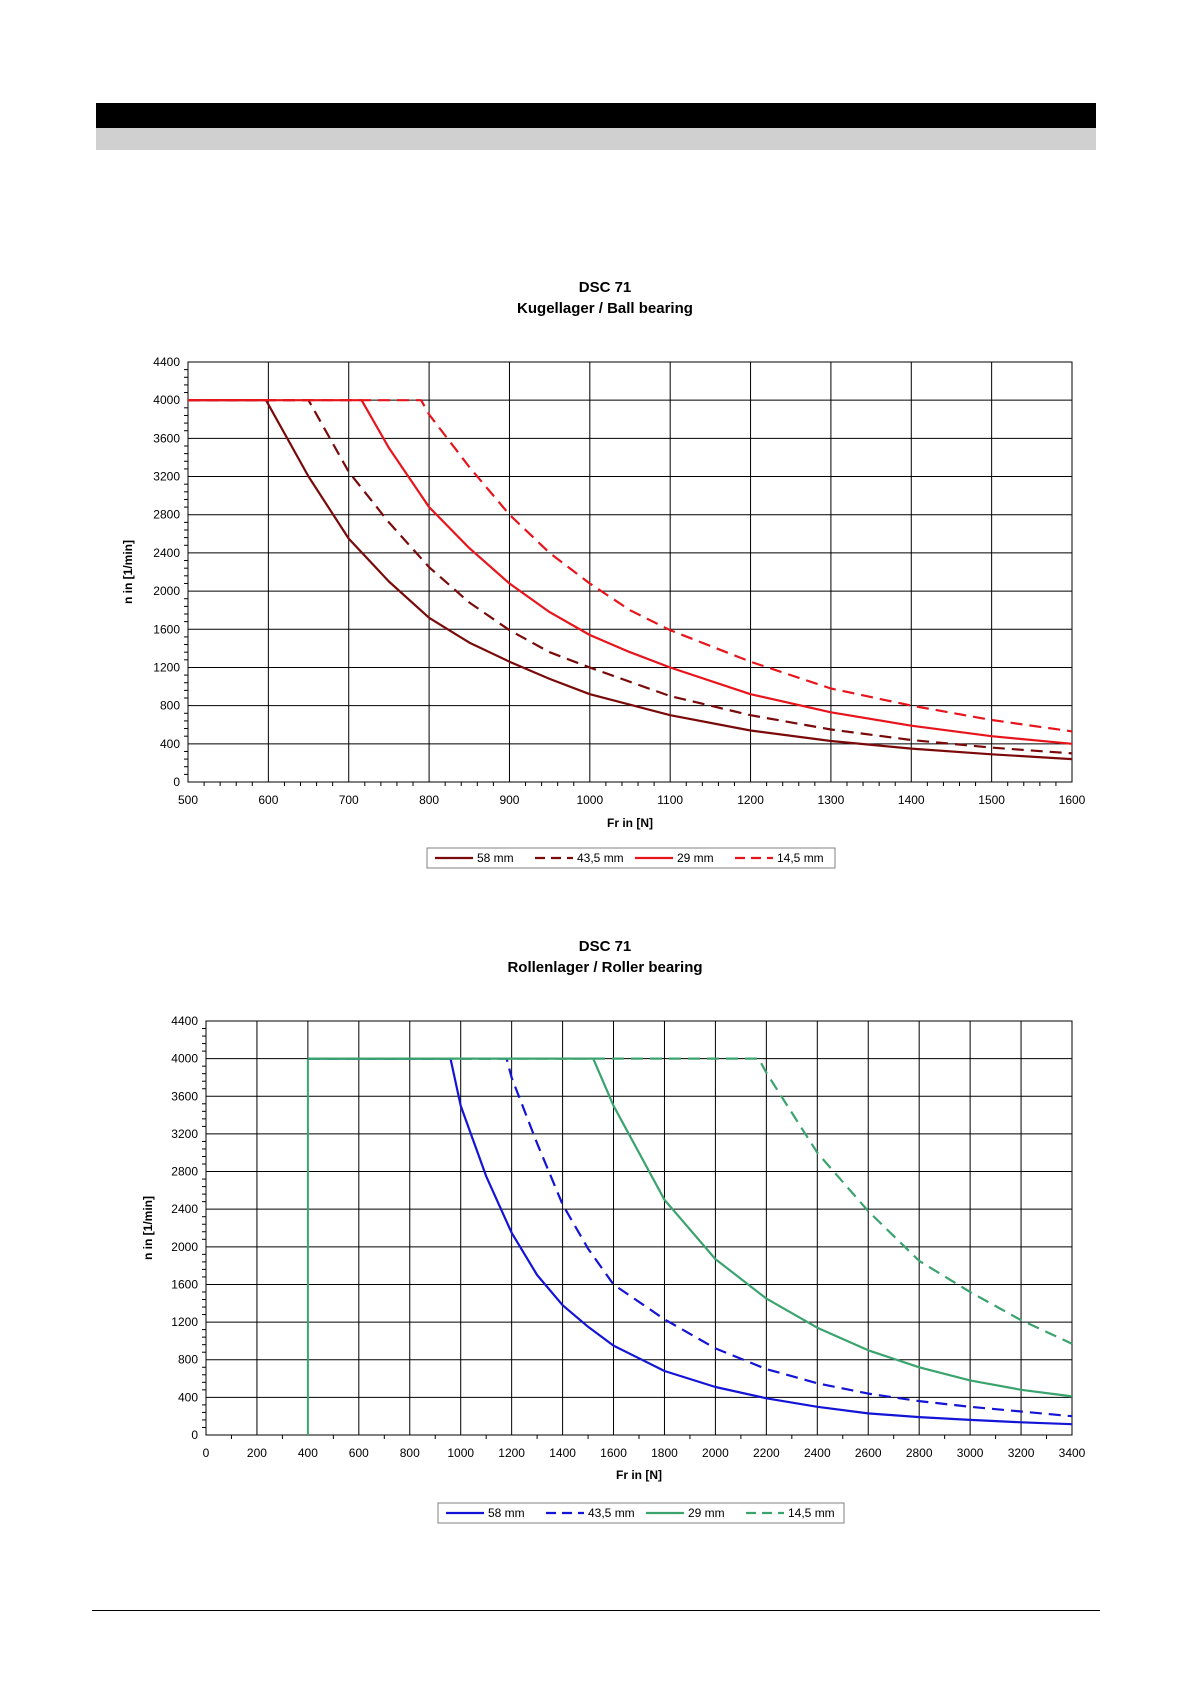 The image size is (1191, 1684). What do you see at coordinates (596, 1610) in the screenshot?
I see `footer-rule` at bounding box center [596, 1610].